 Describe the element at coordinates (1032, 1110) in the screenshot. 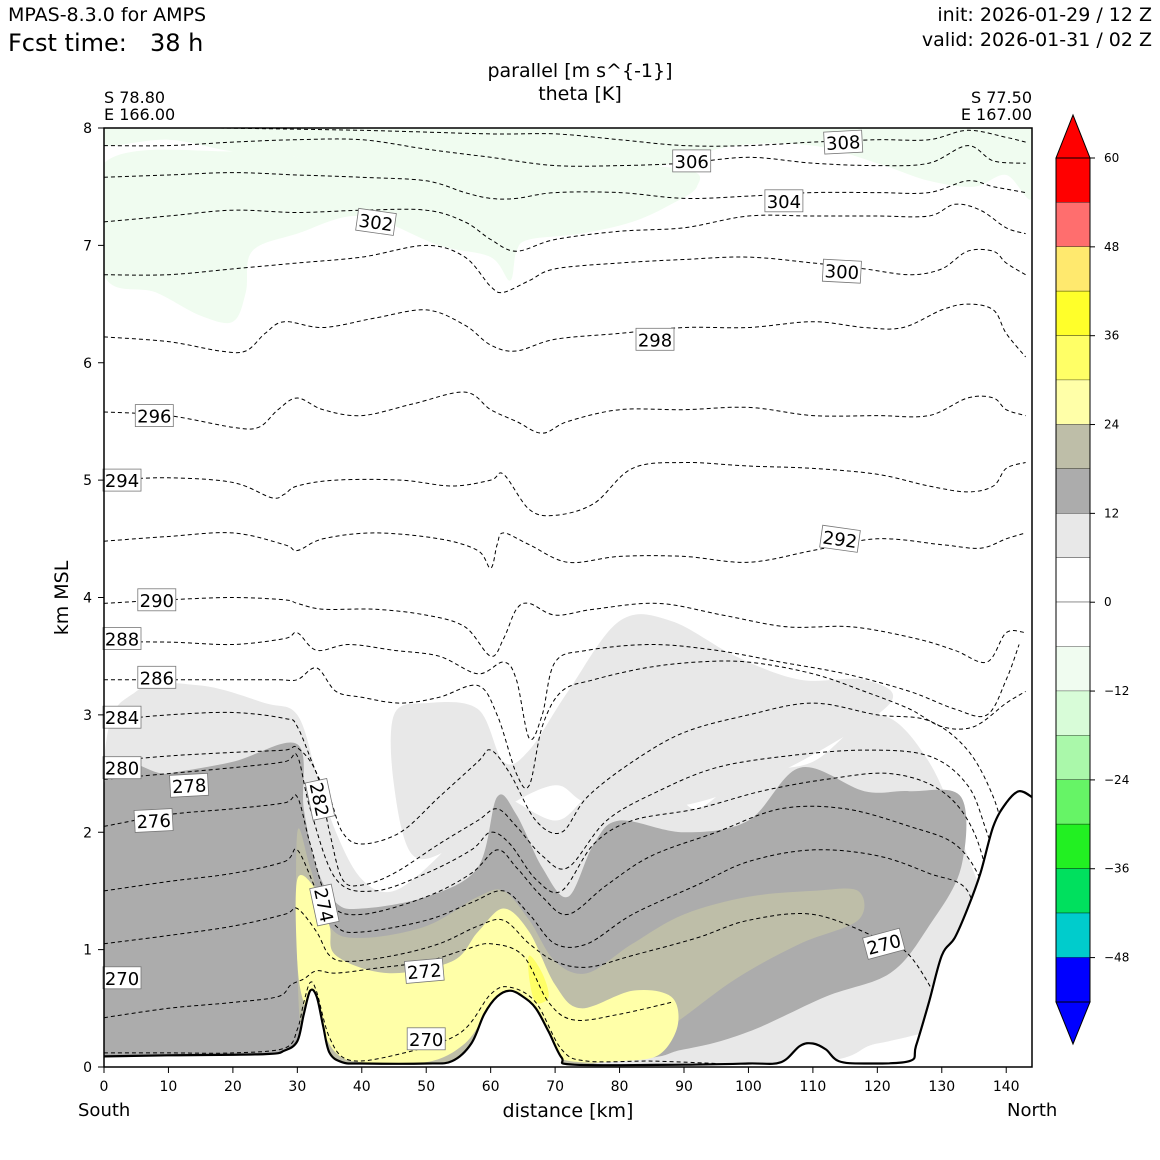

I see `north-label: North` at that location.